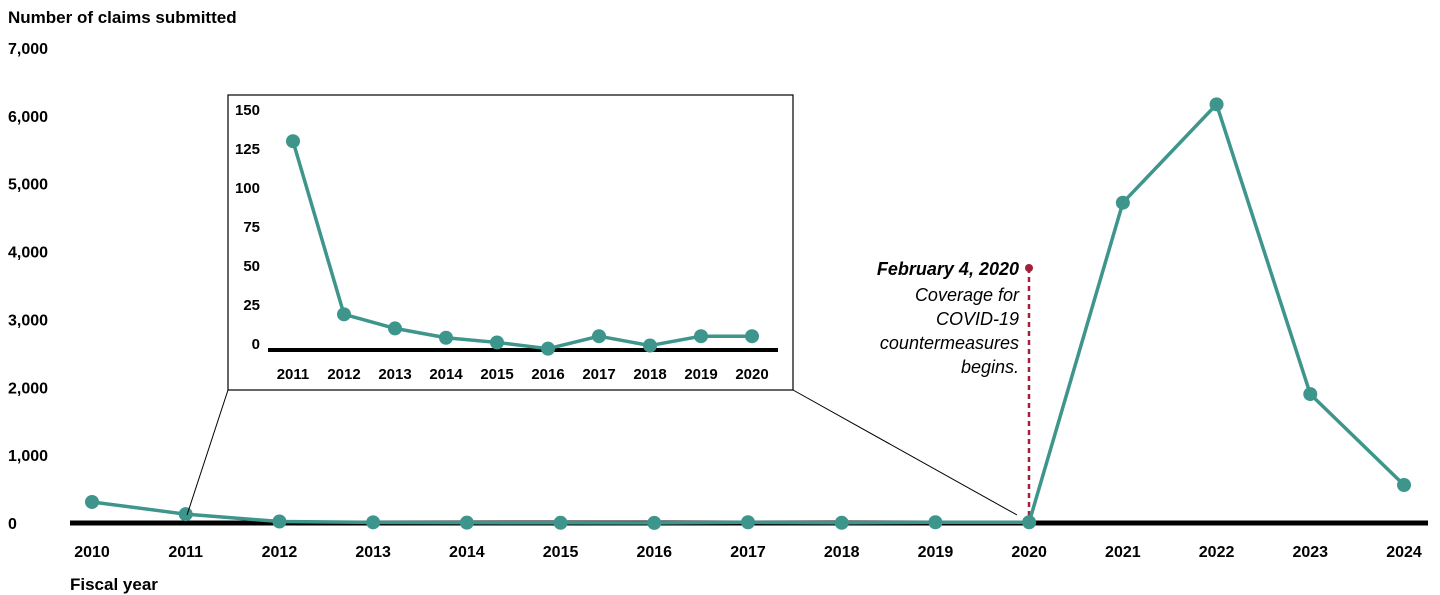 This screenshot has width=1440, height=595. I want to click on inset-data-point-2018, so click(650, 345).